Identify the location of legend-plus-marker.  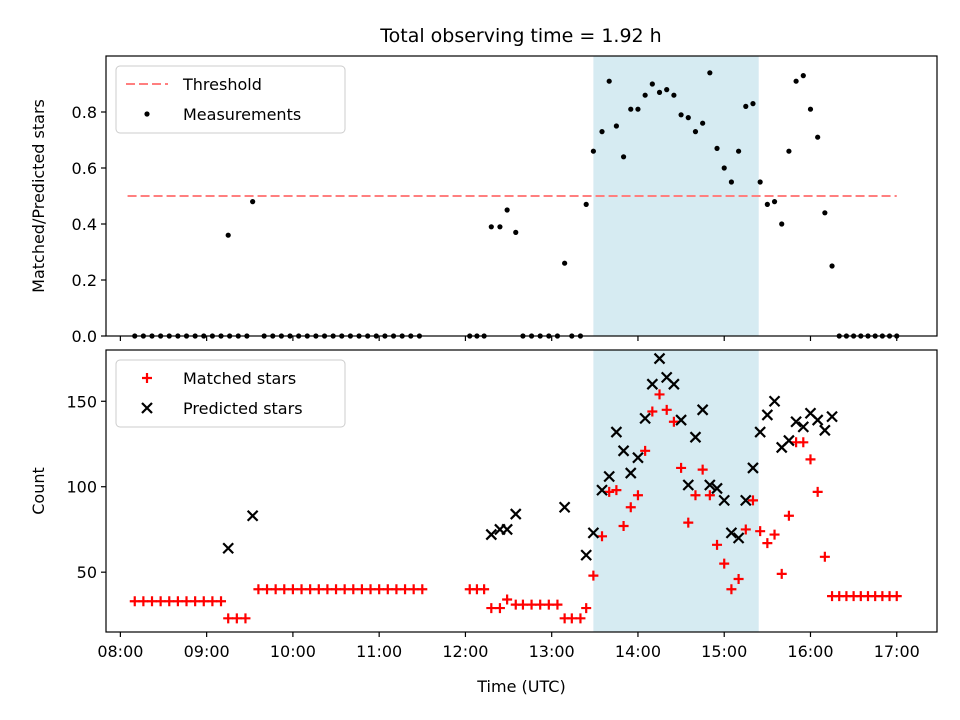
(147, 378).